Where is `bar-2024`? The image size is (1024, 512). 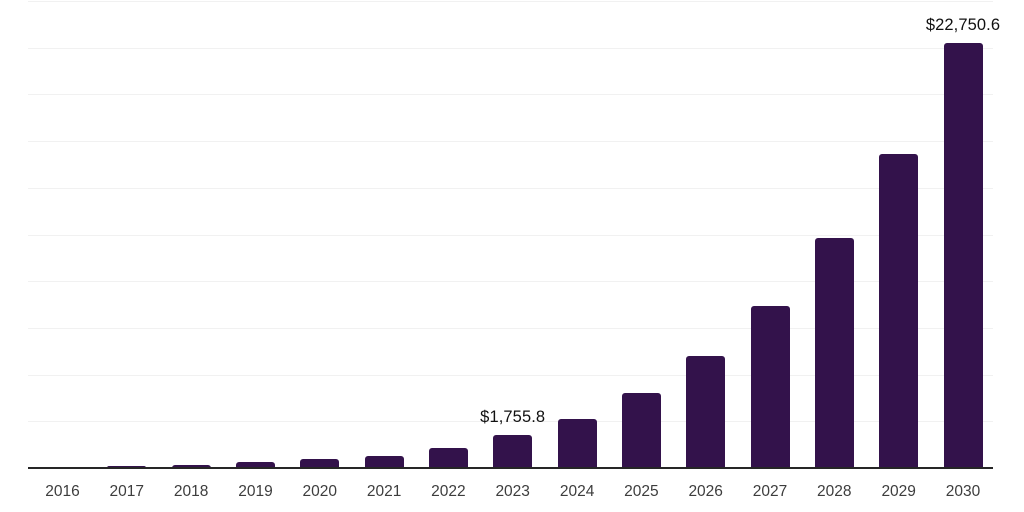
bar-2024 is located at coordinates (577, 443).